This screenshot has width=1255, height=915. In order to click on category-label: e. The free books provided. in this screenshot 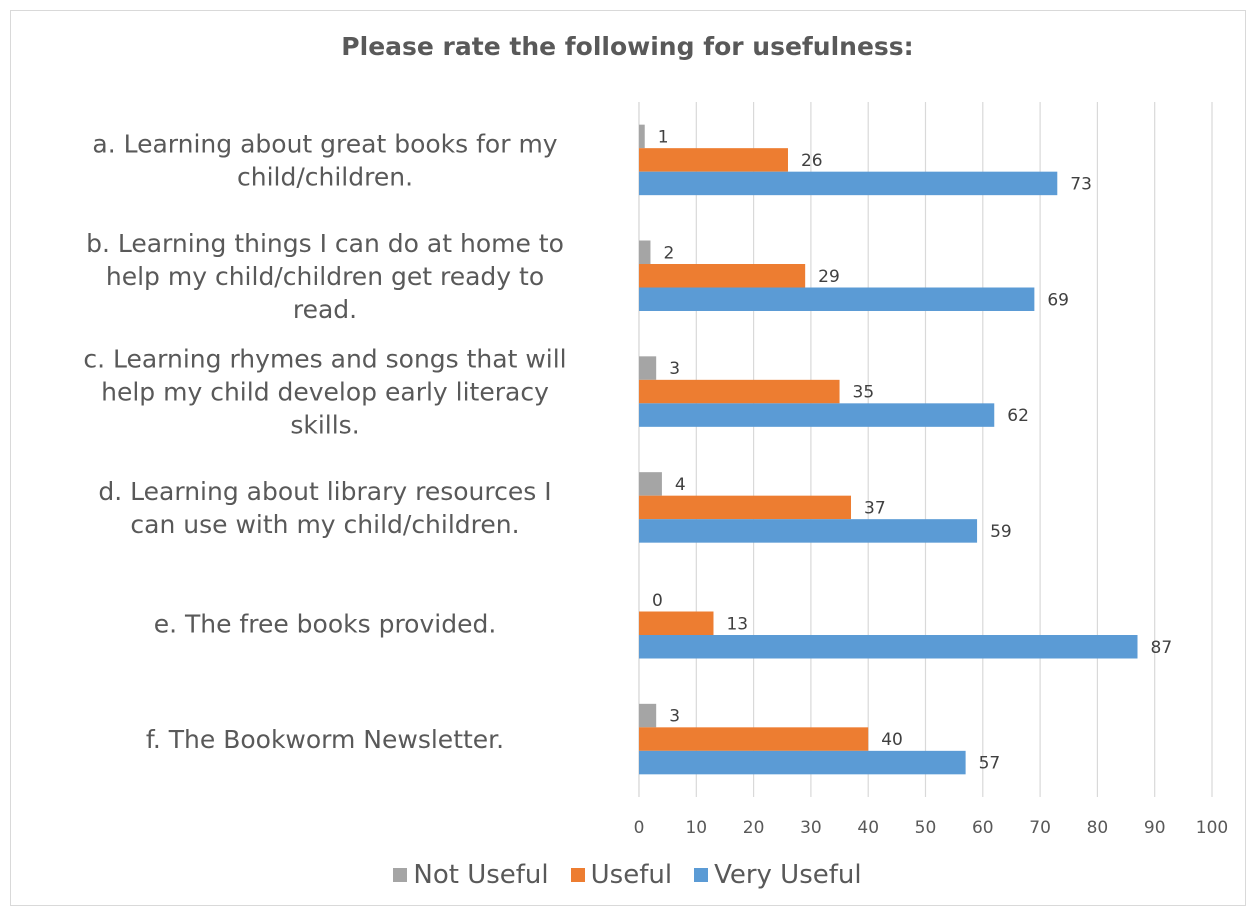, I will do `click(325, 623)`.